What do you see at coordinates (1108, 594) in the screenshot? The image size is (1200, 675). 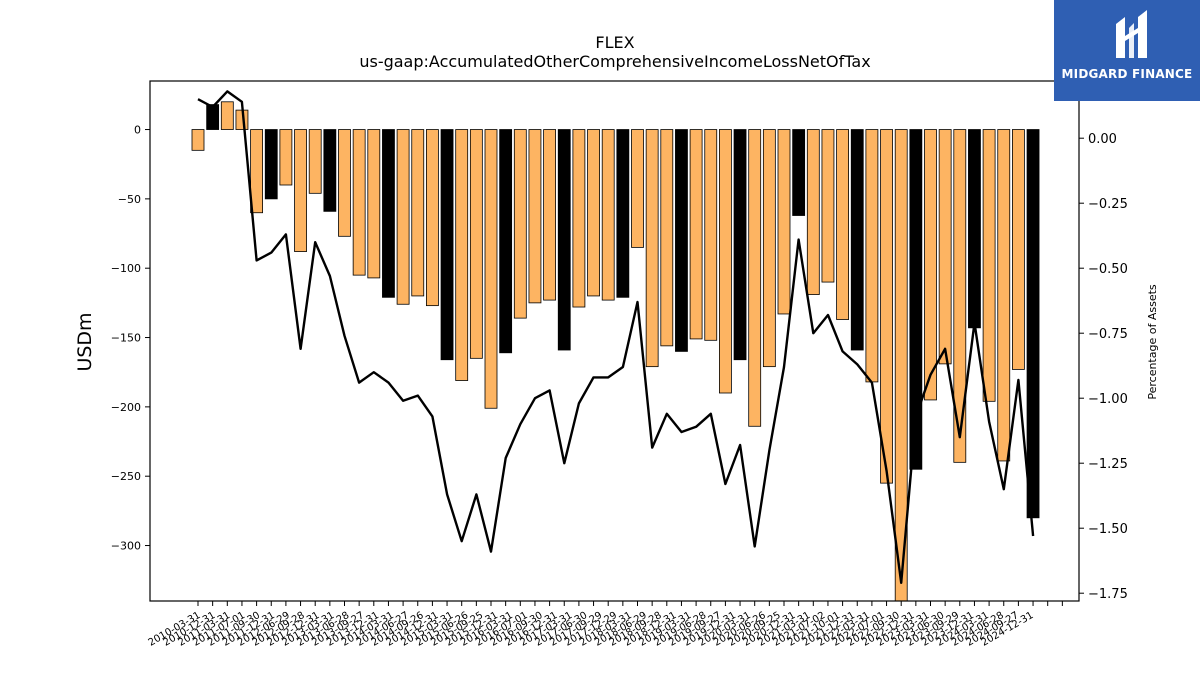 I see `y2-tick-label: −1.75` at bounding box center [1108, 594].